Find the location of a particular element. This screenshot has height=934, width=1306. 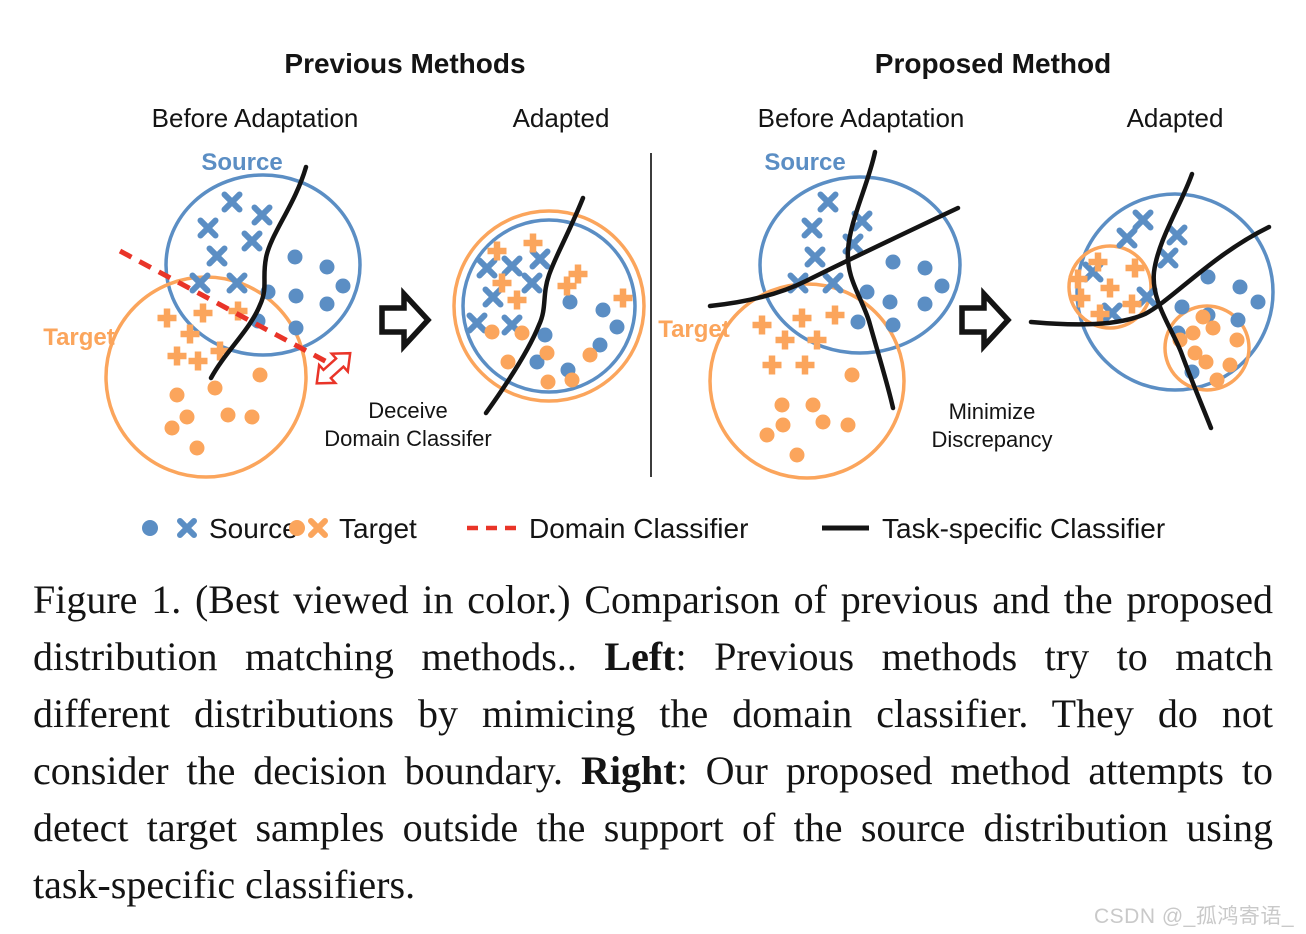

right-adapted-panel is located at coordinates (1151, 301).